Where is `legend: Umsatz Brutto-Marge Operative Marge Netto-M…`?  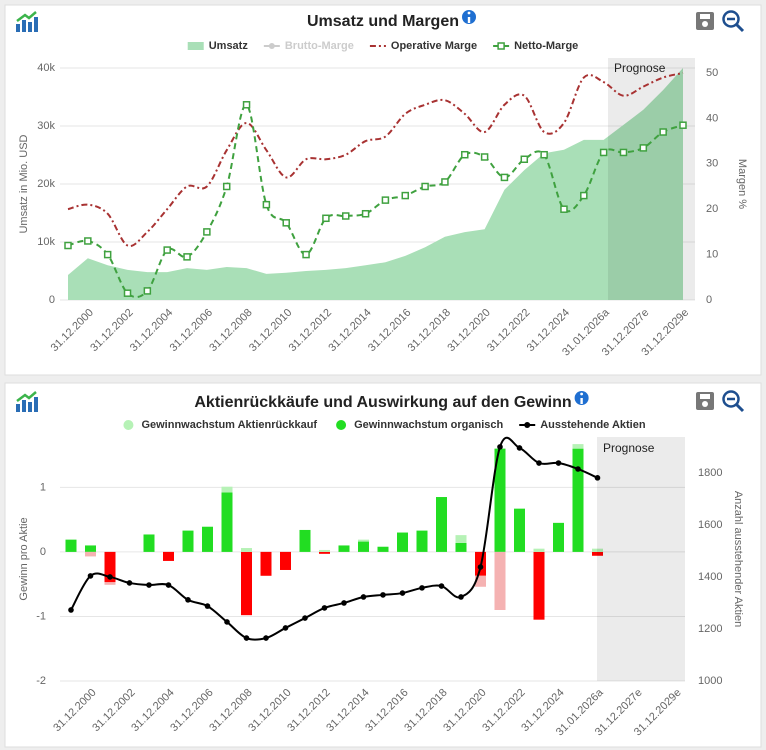 legend: Umsatz Brutto-Marge Operative Marge Netto-M… is located at coordinates (382, 46).